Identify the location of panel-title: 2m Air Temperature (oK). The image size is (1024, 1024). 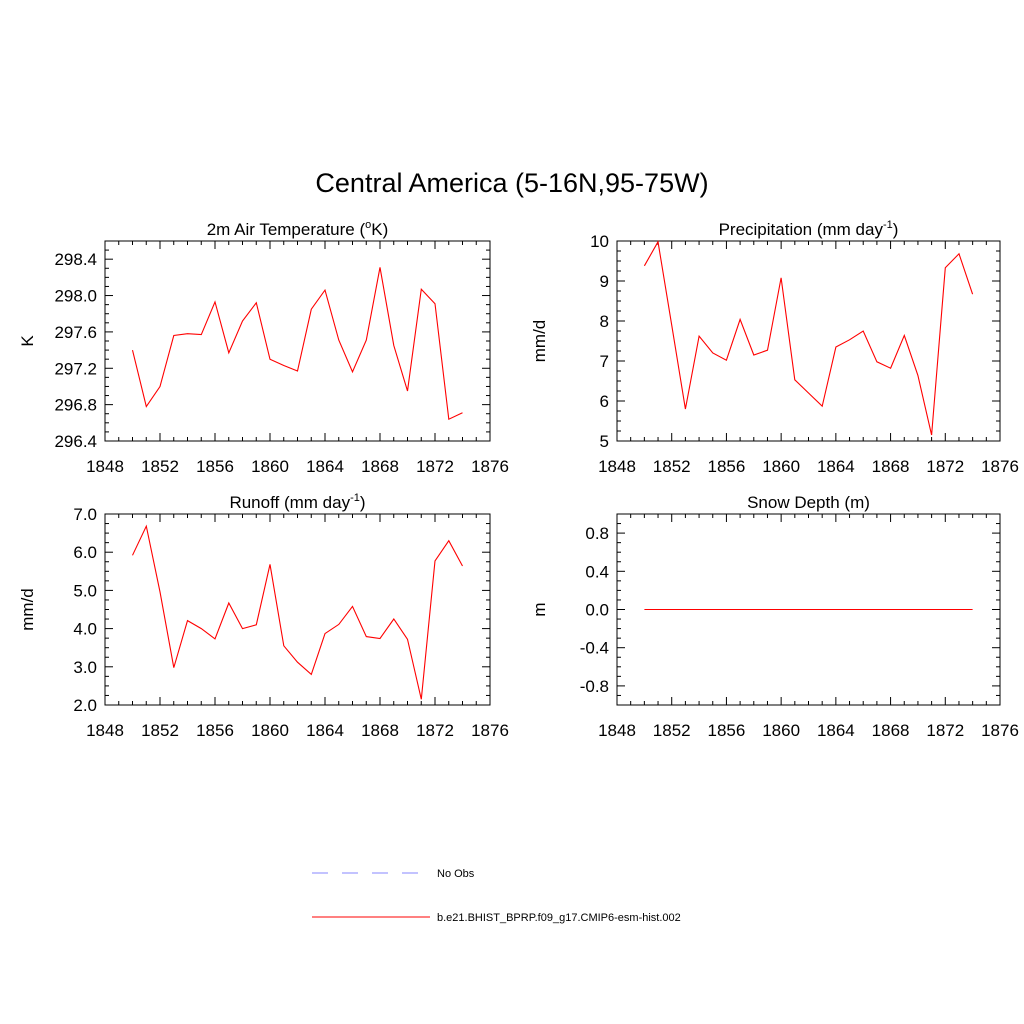
(298, 229).